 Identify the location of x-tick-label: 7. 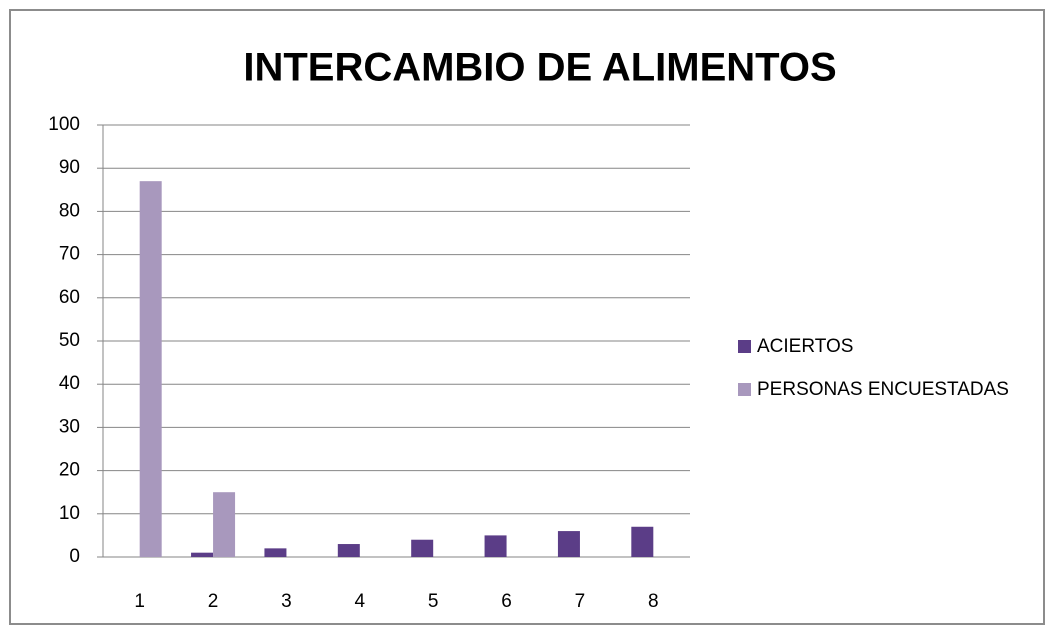
(580, 601).